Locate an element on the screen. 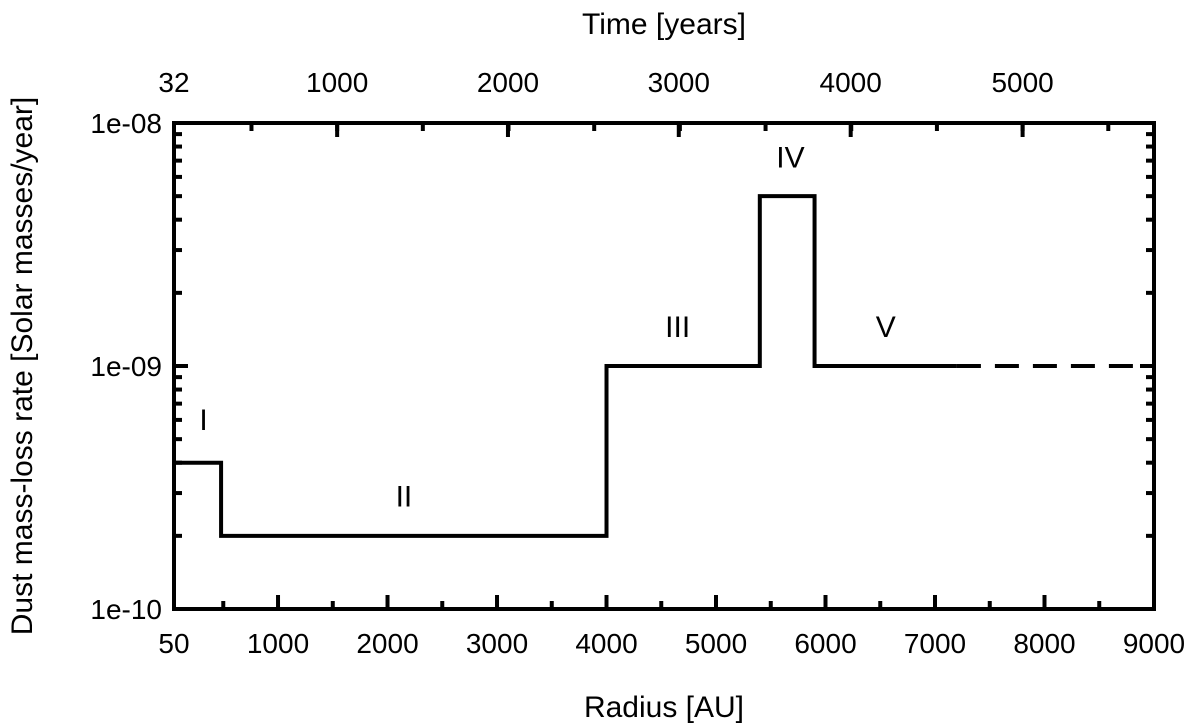 This screenshot has height=727, width=1200. x2-tick-label: 4000 is located at coordinates (851, 82).